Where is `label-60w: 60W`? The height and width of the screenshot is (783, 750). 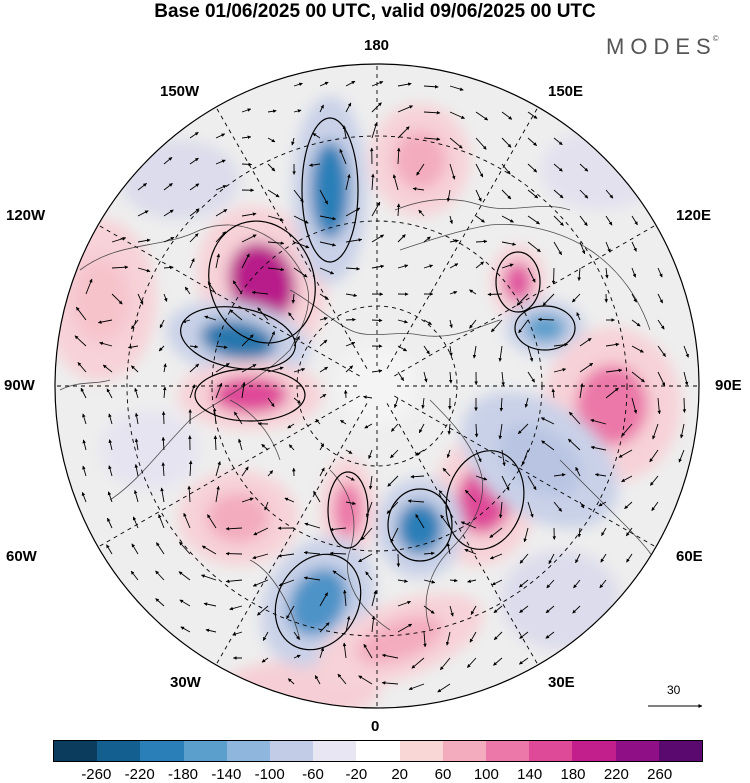
label-60w: 60W is located at coordinates (21, 556).